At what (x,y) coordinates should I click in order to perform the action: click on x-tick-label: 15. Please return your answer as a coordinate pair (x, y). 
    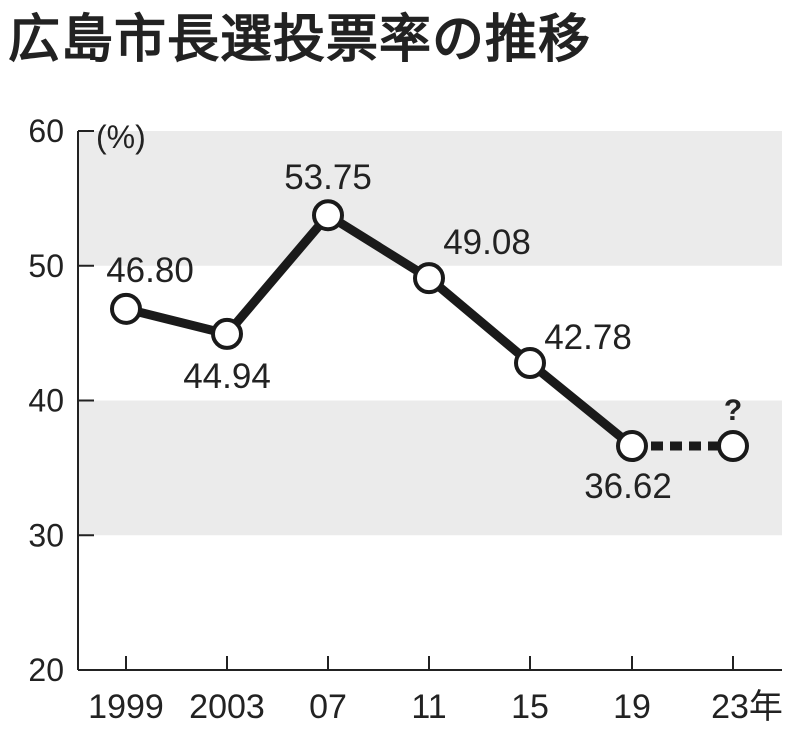
    Looking at the image, I should click on (530, 707).